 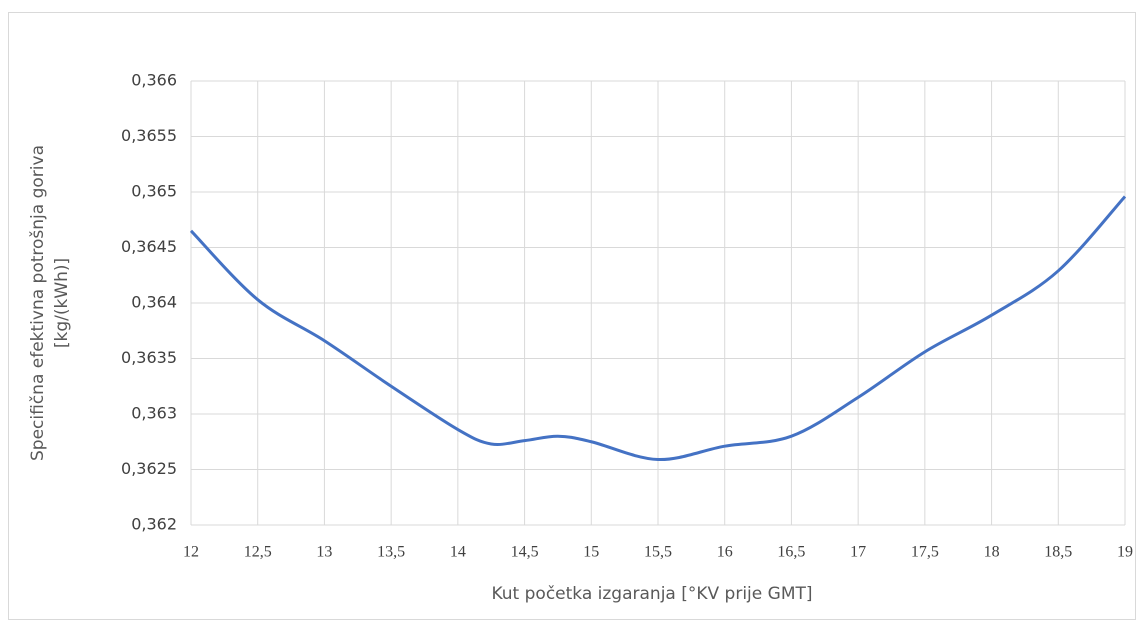 What do you see at coordinates (38, 303) in the screenshot?
I see `y-axis-label: Specifična efektivna potrošnja goriva` at bounding box center [38, 303].